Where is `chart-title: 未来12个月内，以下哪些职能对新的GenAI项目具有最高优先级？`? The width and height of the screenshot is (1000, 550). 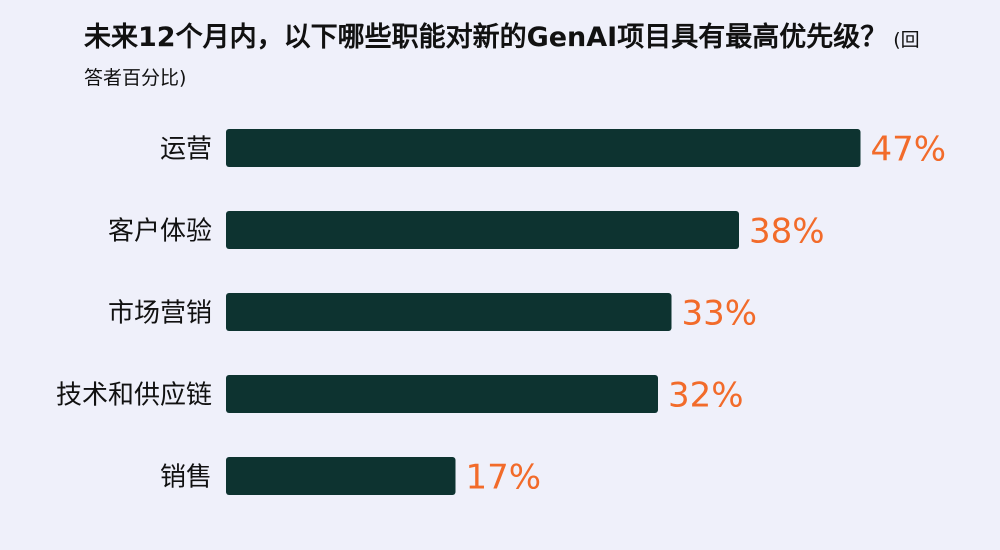 chart-title: 未来12个月内，以下哪些职能对新的GenAI项目具有最高优先级？ is located at coordinates (486, 37).